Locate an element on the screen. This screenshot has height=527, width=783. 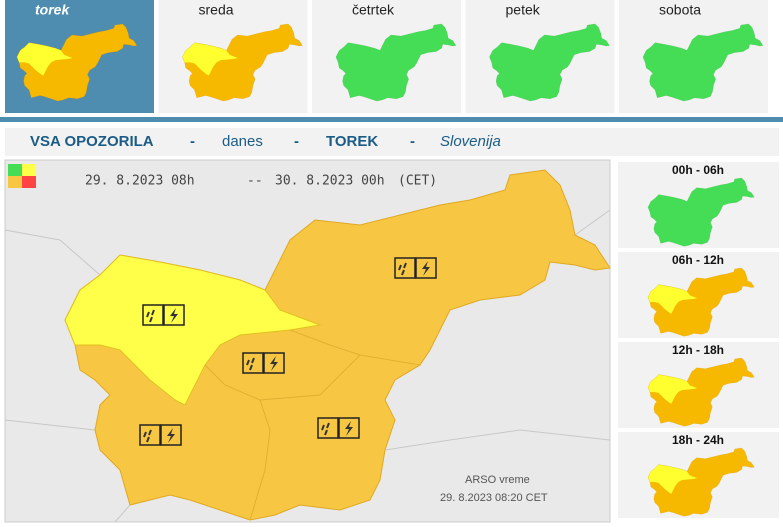
period-label: 12h - 18h is located at coordinates (698, 350).